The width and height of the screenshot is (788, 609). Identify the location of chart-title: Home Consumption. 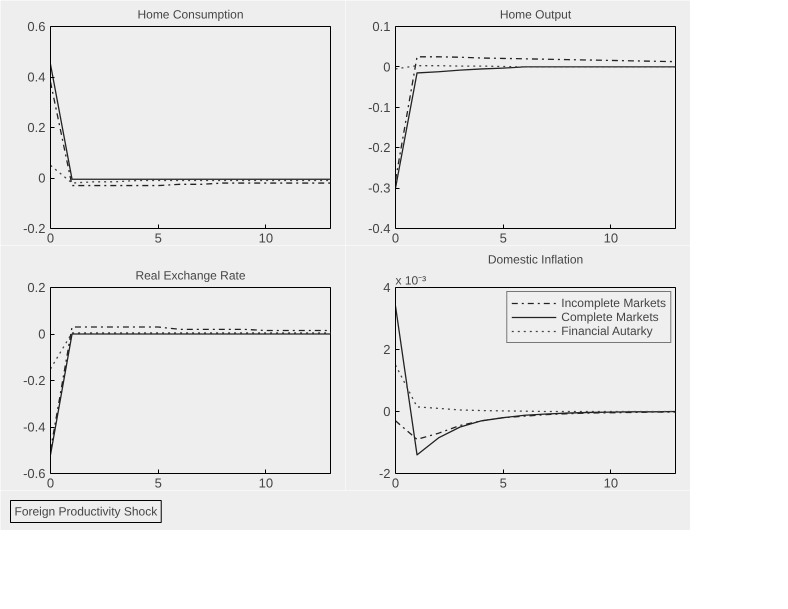
(190, 15).